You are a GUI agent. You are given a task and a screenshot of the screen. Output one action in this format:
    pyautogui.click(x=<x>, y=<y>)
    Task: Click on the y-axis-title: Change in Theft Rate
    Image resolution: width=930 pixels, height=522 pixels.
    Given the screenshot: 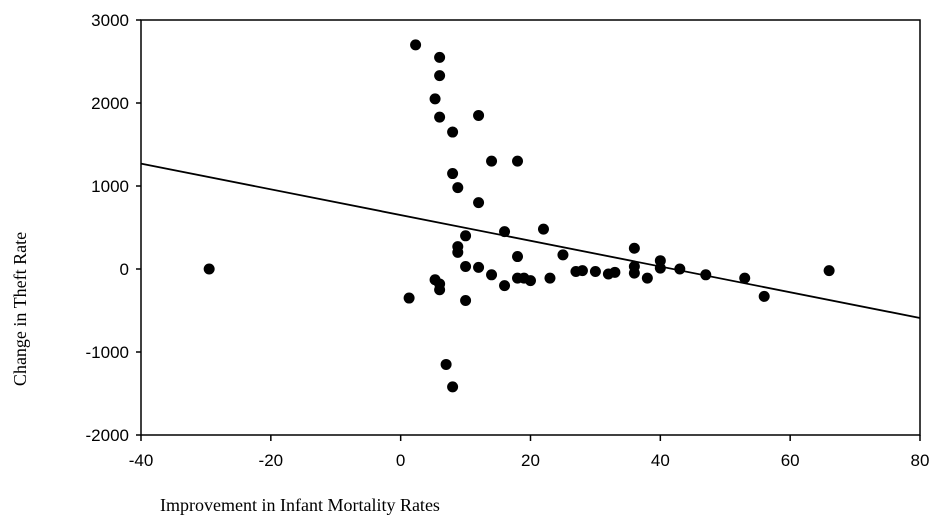 What is the action you would take?
    pyautogui.click(x=20, y=309)
    